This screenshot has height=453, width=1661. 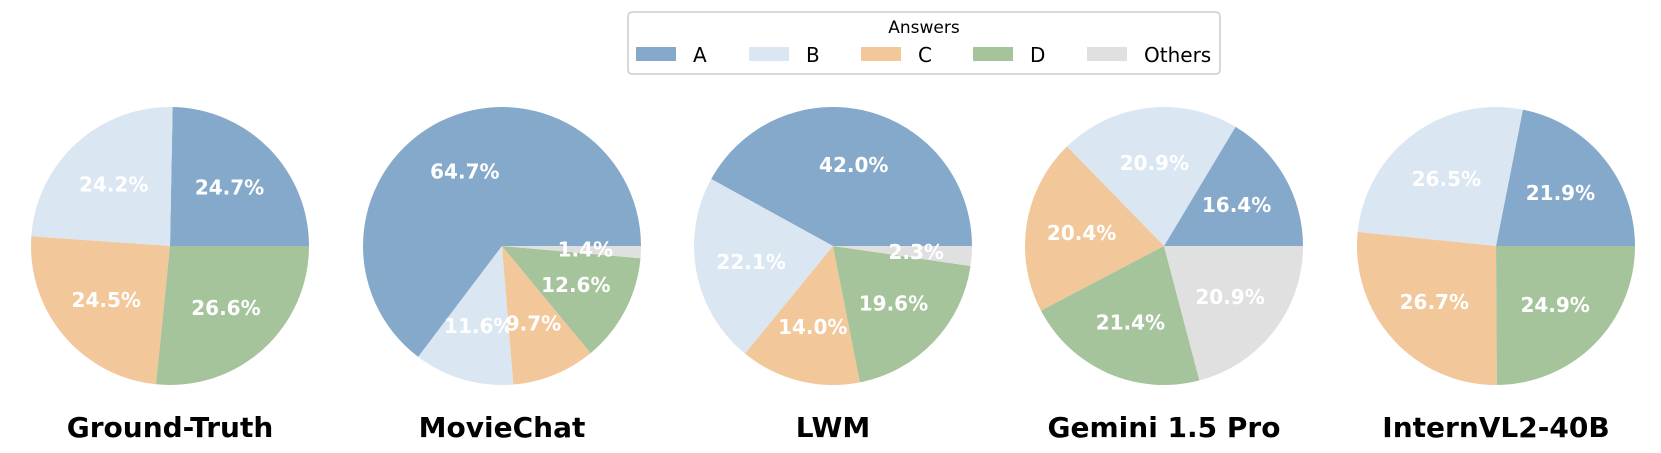 I want to click on slice-percent-label: 19.6%, so click(x=893, y=303).